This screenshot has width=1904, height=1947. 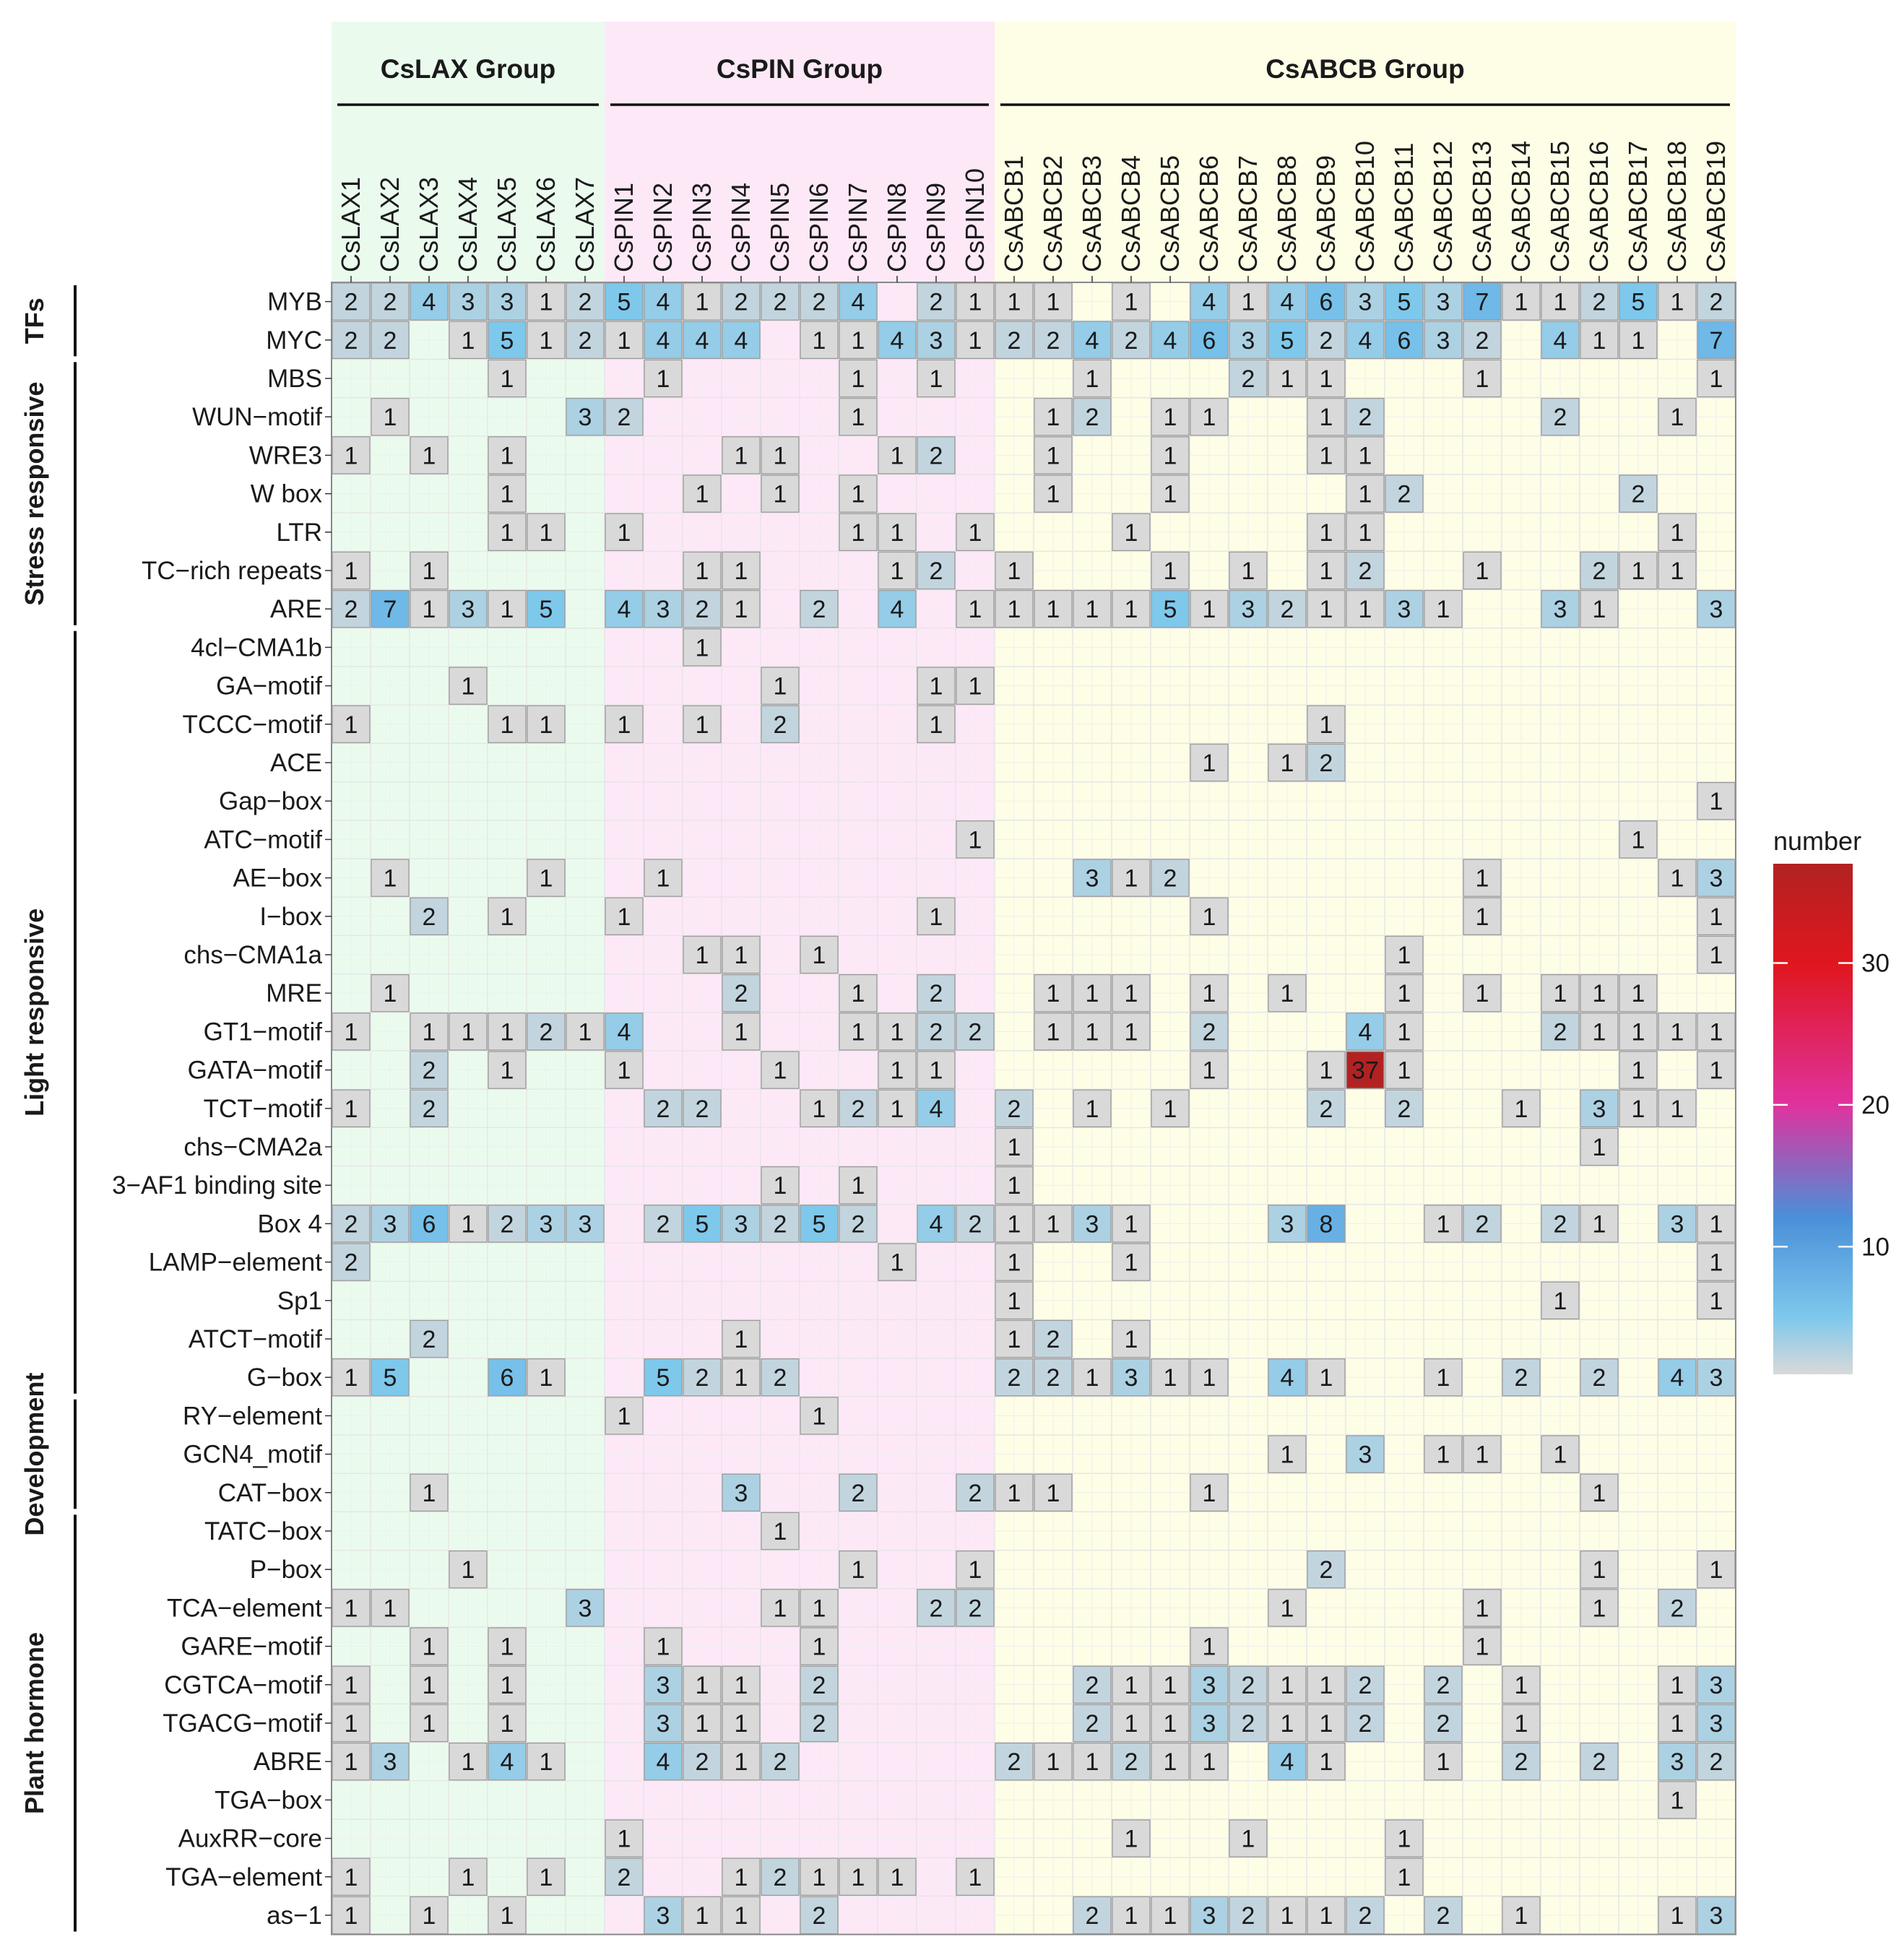 What do you see at coordinates (1092, 379) in the screenshot?
I see `cell-mbs-csabcb3-value: 1` at bounding box center [1092, 379].